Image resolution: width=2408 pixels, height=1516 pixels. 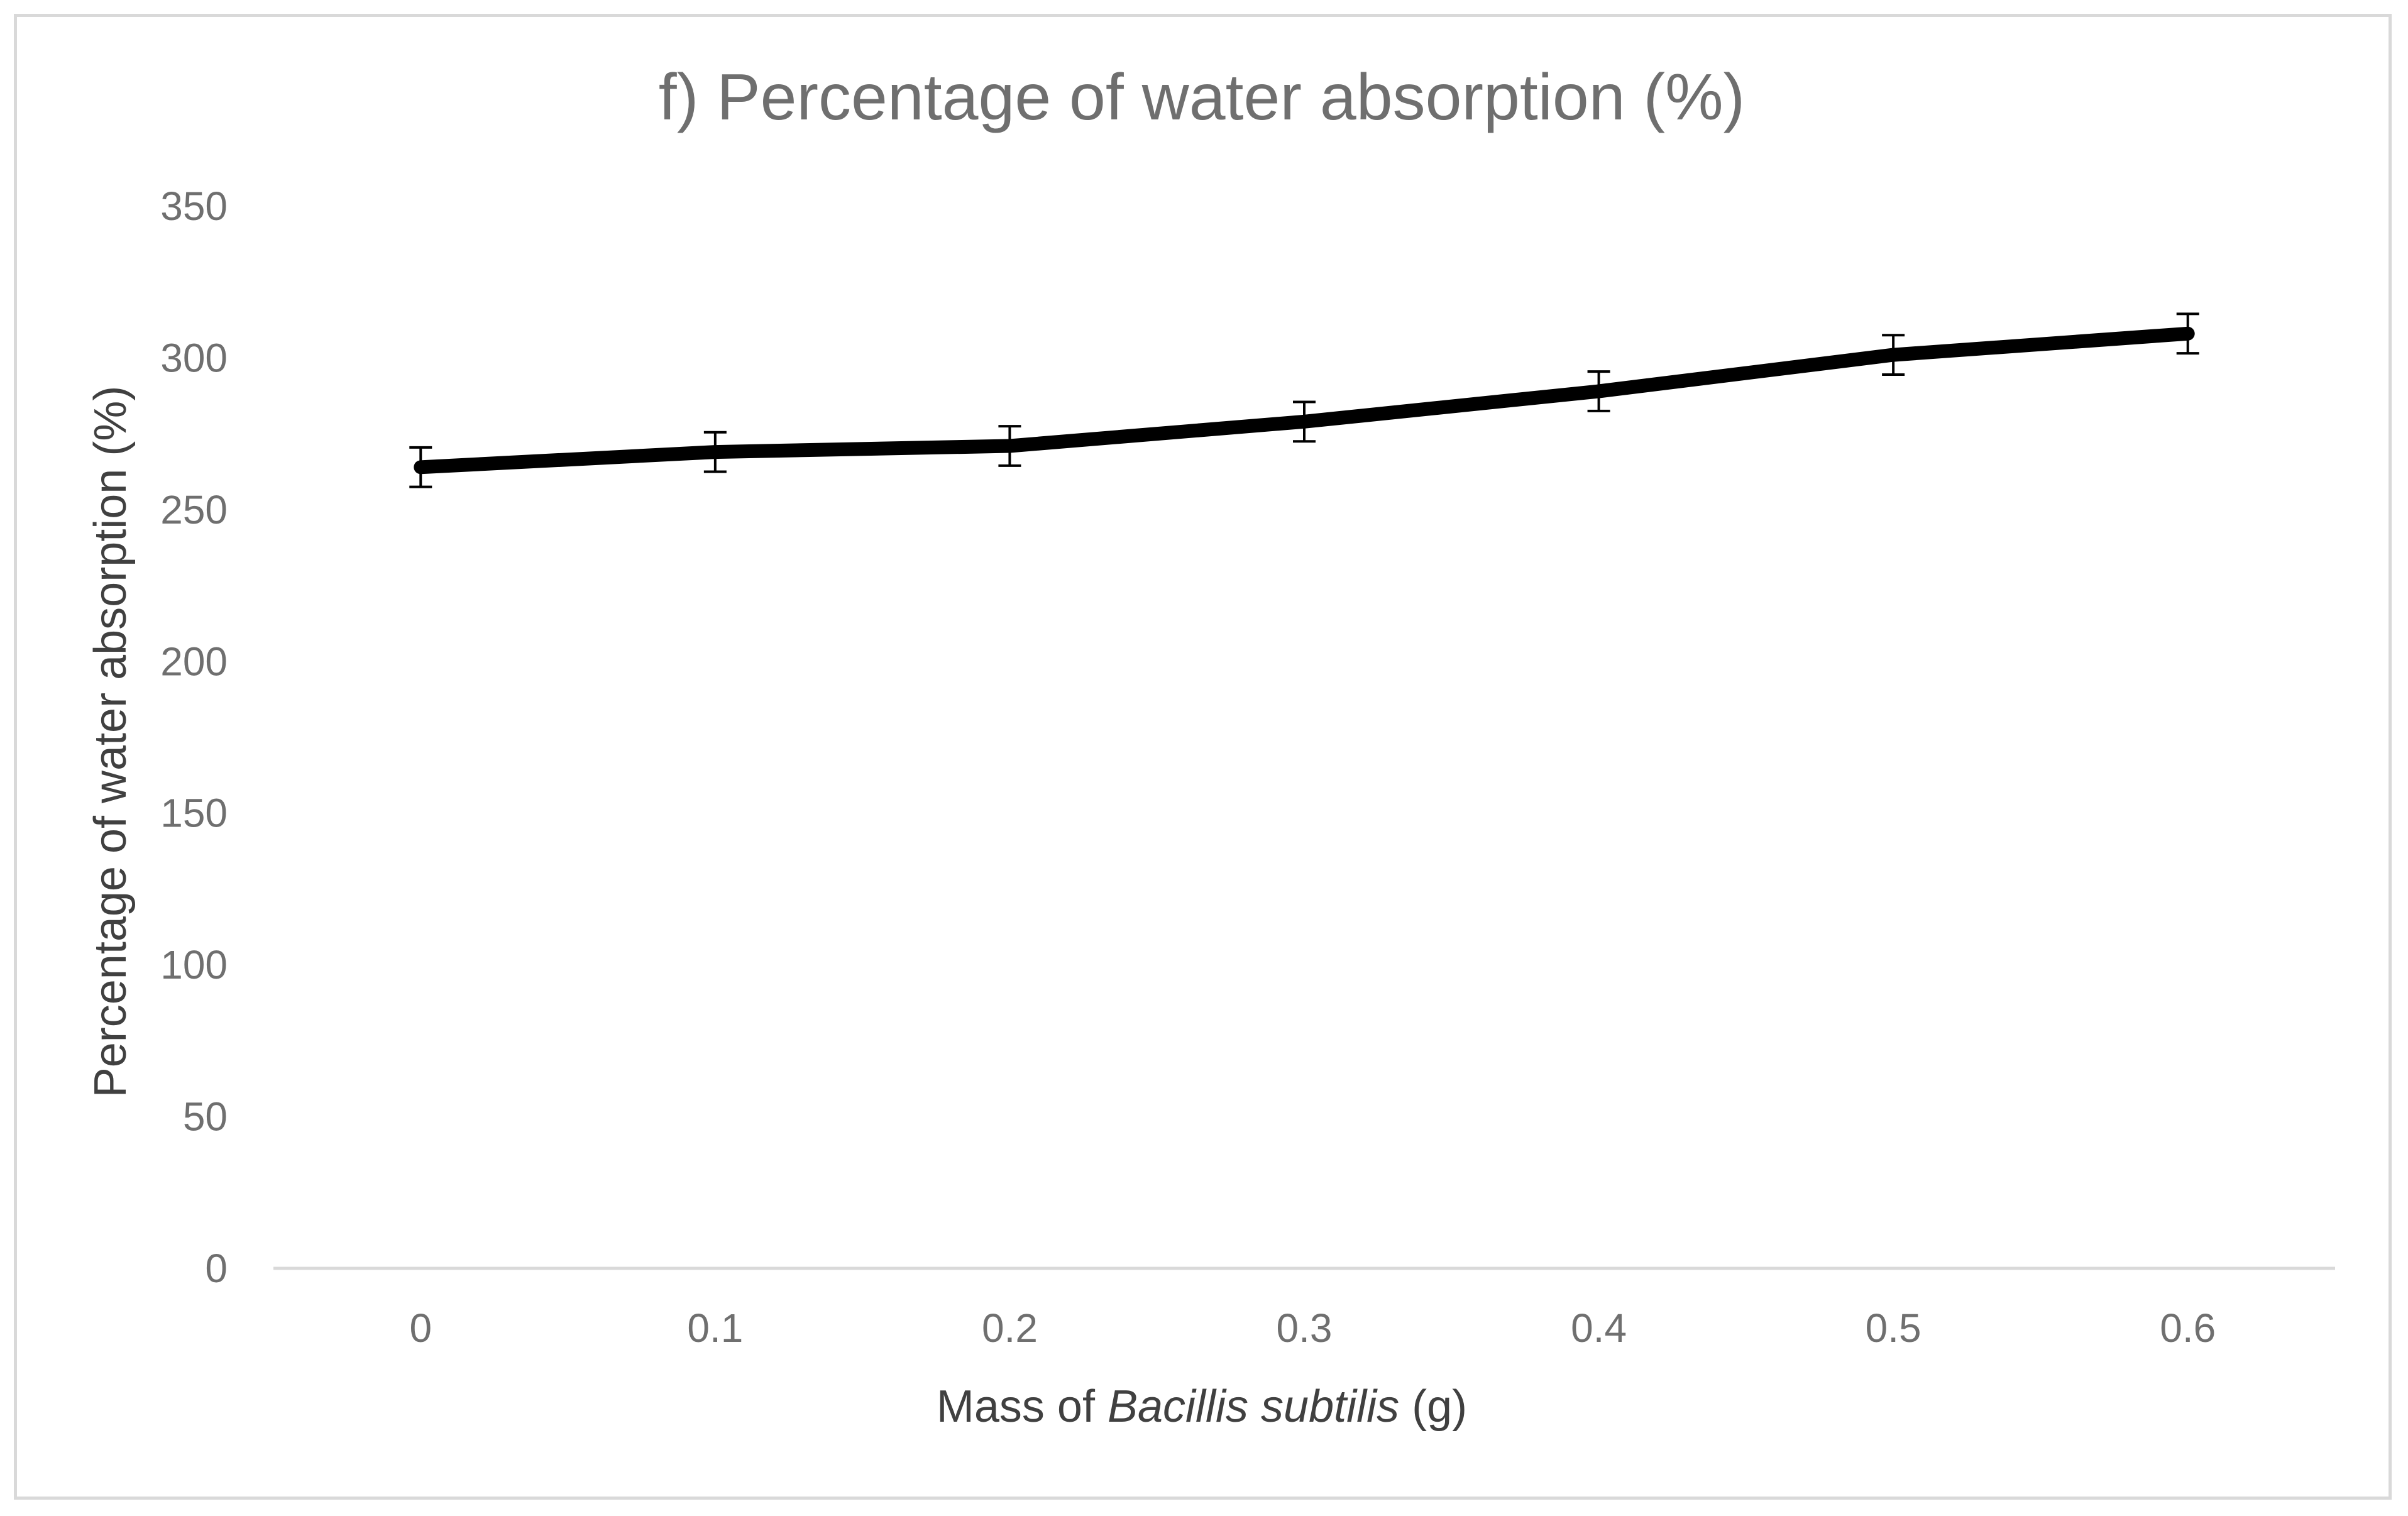 I want to click on y-tick-label: 150, so click(x=194, y=813).